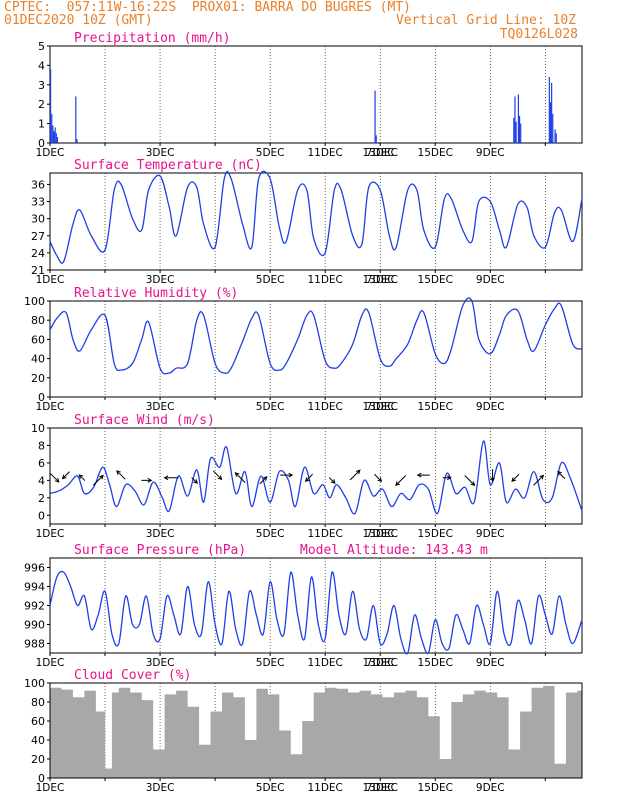 The image size is (618, 800). Describe the element at coordinates (34, 683) in the screenshot. I see `cloud-ytick-label: 100` at that location.